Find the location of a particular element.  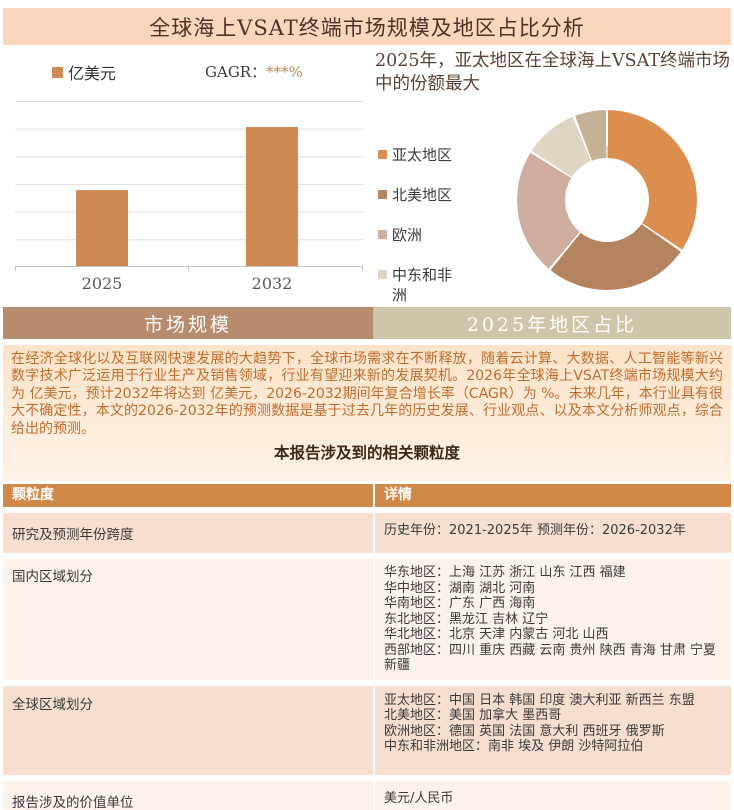

page-title-band: 全球海上VSAT终端市场规模及地区占比分析 is located at coordinates (367, 26).